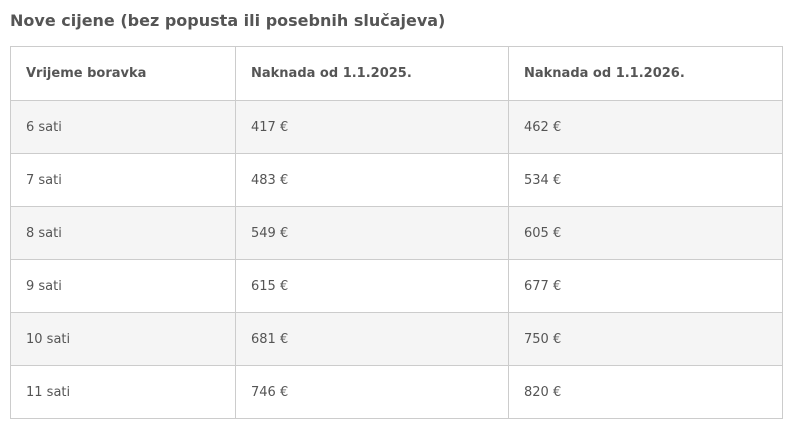 Image resolution: width=794 pixels, height=428 pixels. What do you see at coordinates (372, 180) in the screenshot?
I see `cell-fee-2025: 483 €` at bounding box center [372, 180].